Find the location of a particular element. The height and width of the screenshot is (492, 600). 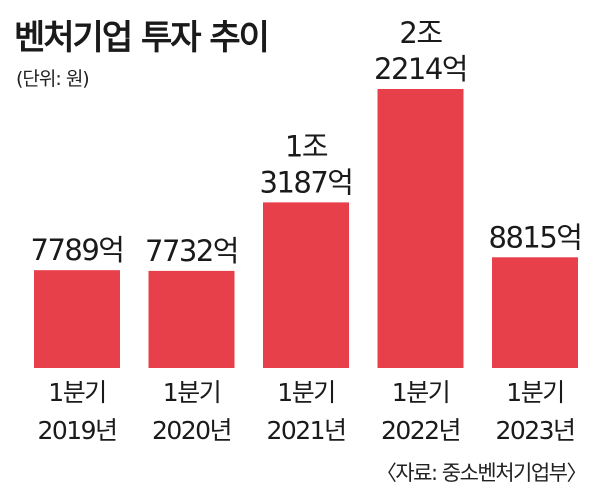

category-label-3-1: 2022년 is located at coordinates (420, 430).